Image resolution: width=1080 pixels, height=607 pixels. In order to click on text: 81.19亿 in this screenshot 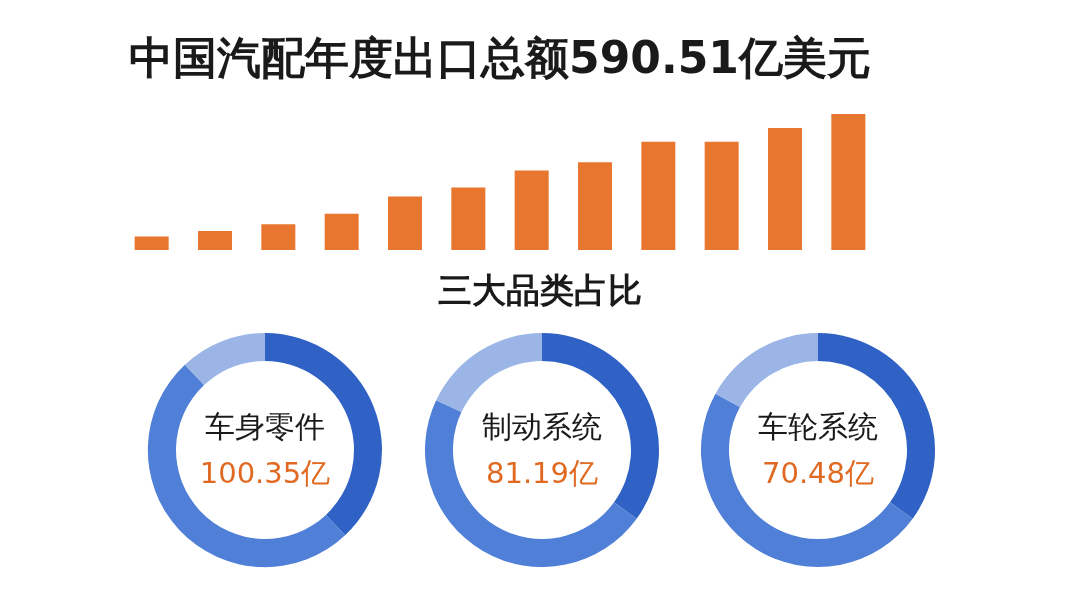, I will do `click(542, 473)`.